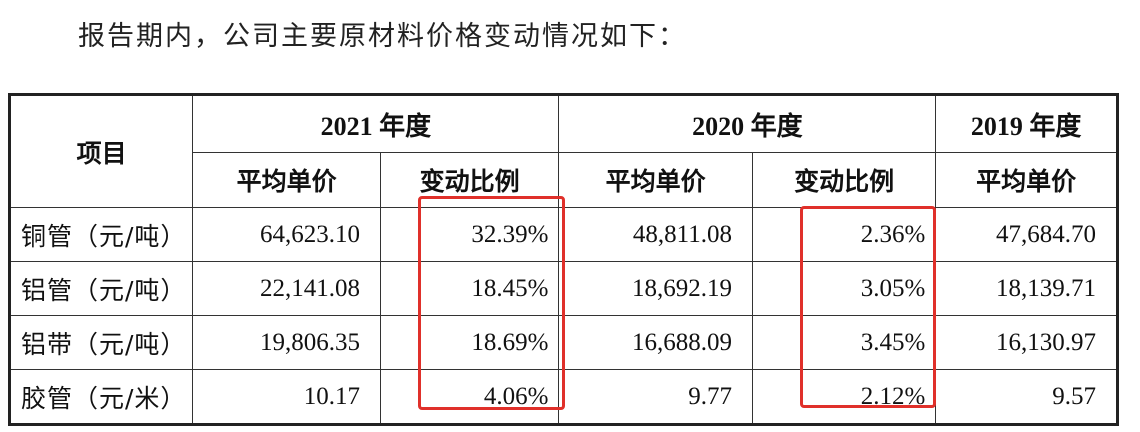 The width and height of the screenshot is (1140, 432). Describe the element at coordinates (376, 123) in the screenshot. I see `header-year-2021: 2021 年度` at that location.